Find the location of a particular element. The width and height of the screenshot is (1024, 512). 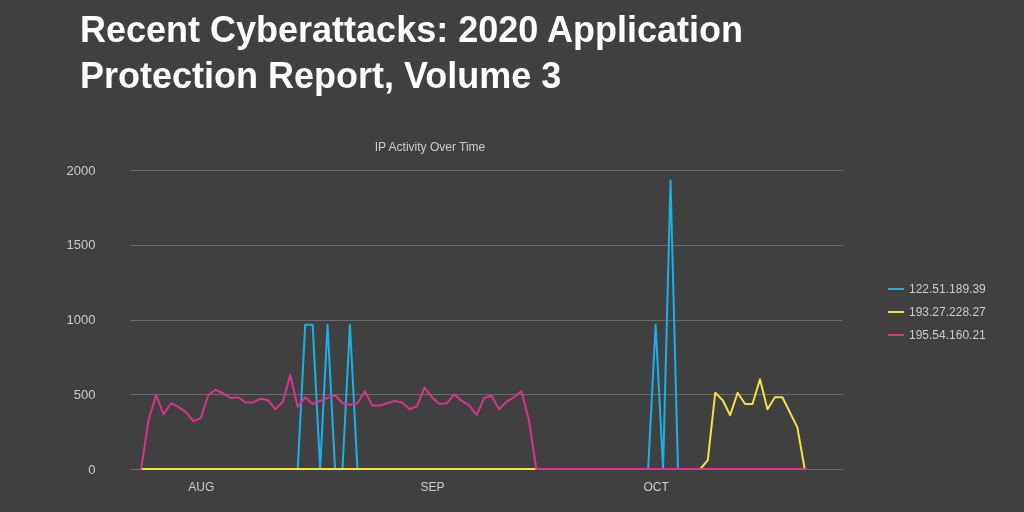

y-tick-label: 1000 is located at coordinates (81, 319).